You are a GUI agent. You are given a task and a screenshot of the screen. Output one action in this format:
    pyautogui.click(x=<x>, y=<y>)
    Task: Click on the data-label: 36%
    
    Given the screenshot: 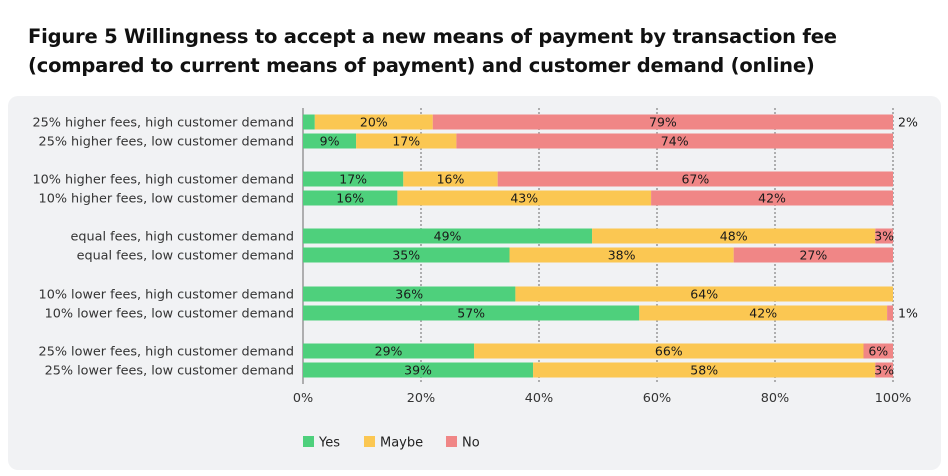 What is the action you would take?
    pyautogui.click(x=409, y=294)
    